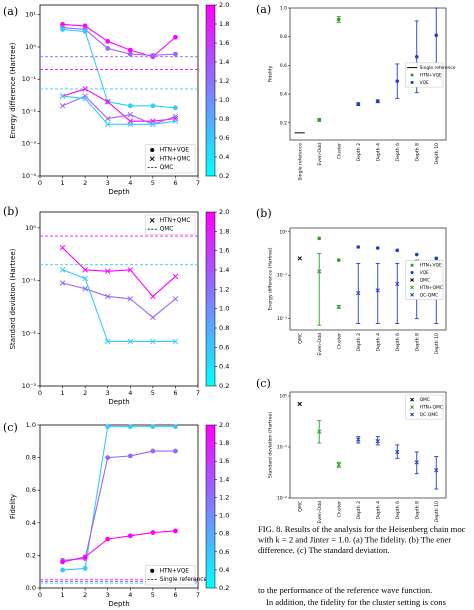 The width and height of the screenshot is (474, 610). What do you see at coordinates (283, 37) in the screenshot?
I see `y-tick-label: 0.8` at bounding box center [283, 37].